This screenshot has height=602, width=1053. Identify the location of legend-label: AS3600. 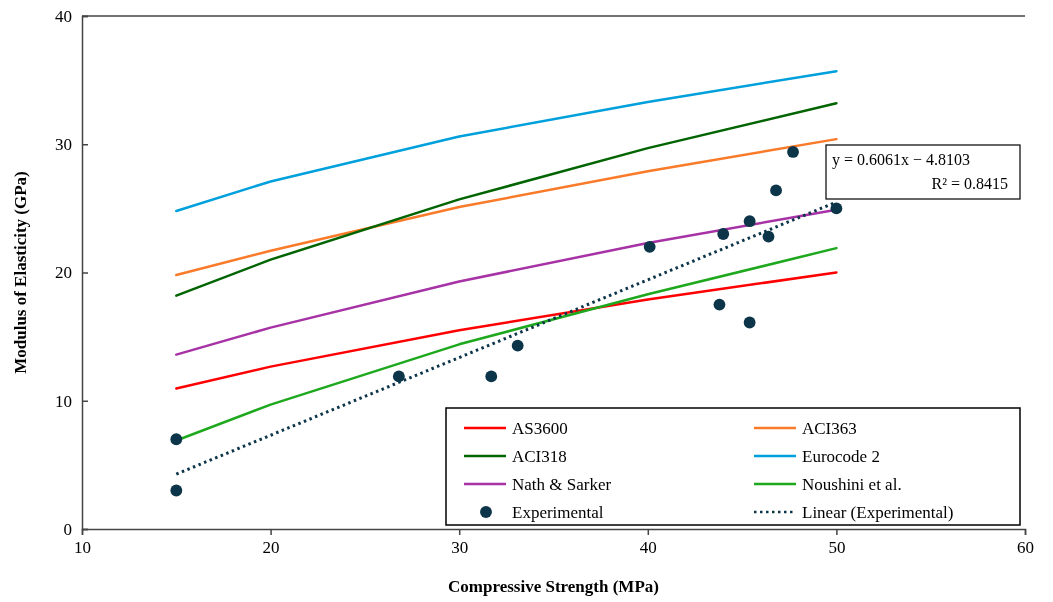
(540, 428).